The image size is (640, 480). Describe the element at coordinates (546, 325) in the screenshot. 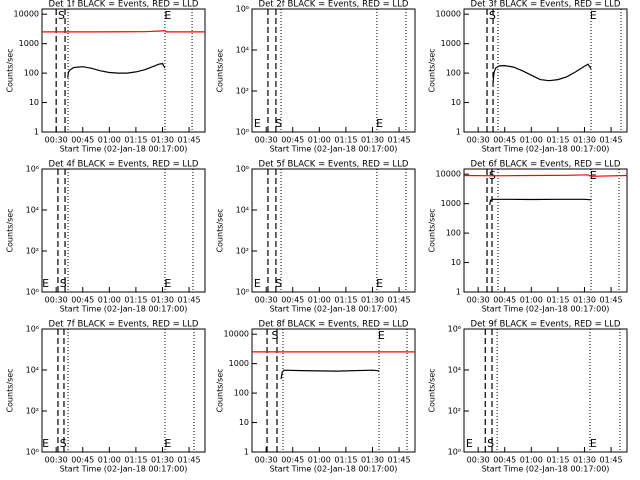

I see `panel-title: Det 9f BLACK = Events, RED = LLD` at that location.